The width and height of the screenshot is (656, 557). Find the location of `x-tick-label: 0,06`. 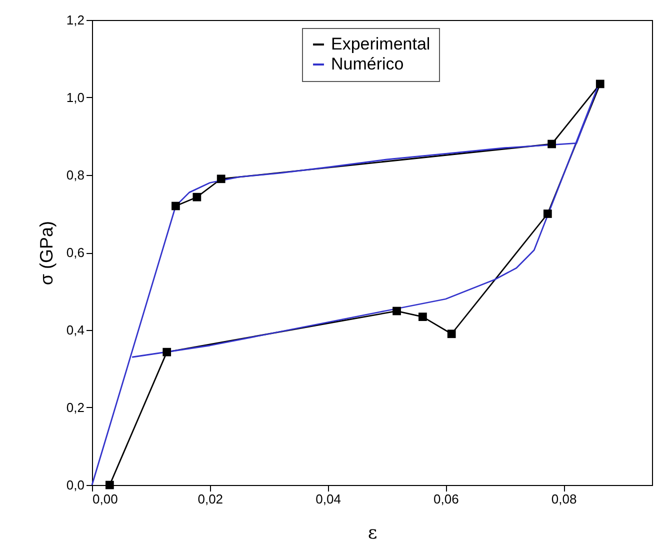

x-tick-label: 0,06 is located at coordinates (446, 499).